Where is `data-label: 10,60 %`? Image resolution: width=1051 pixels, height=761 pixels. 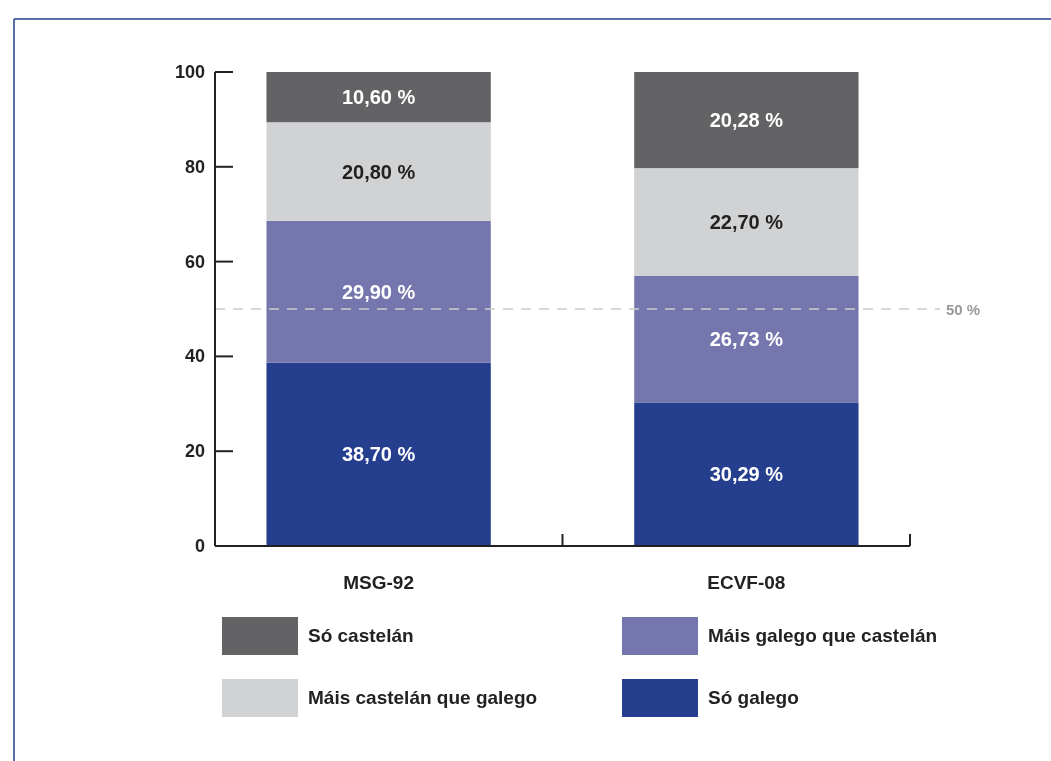
data-label: 10,60 % is located at coordinates (378, 97).